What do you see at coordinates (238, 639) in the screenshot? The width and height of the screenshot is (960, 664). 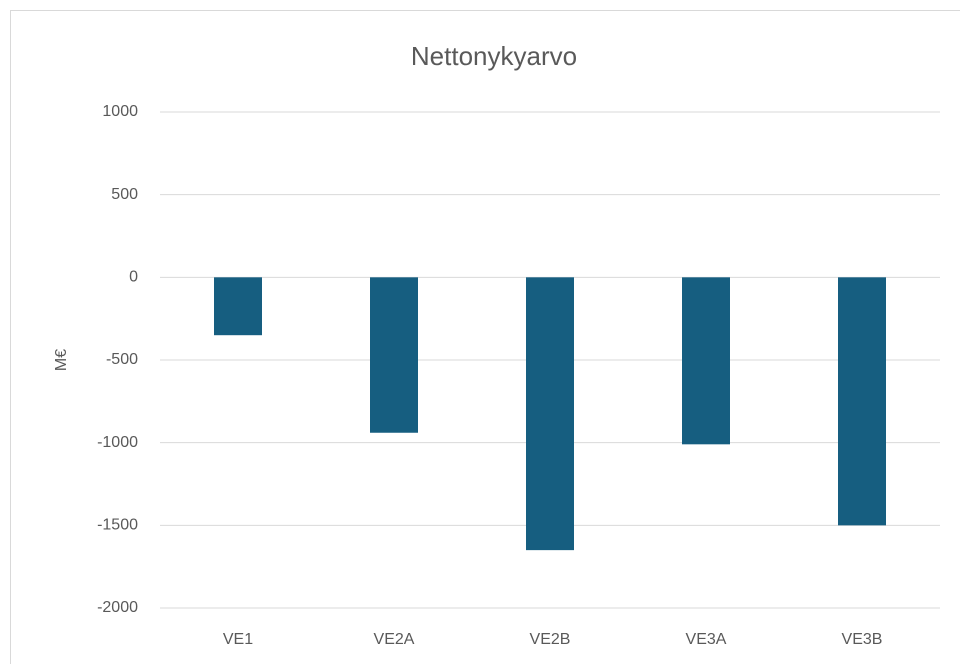 I see `x-tick-label: VE1` at bounding box center [238, 639].